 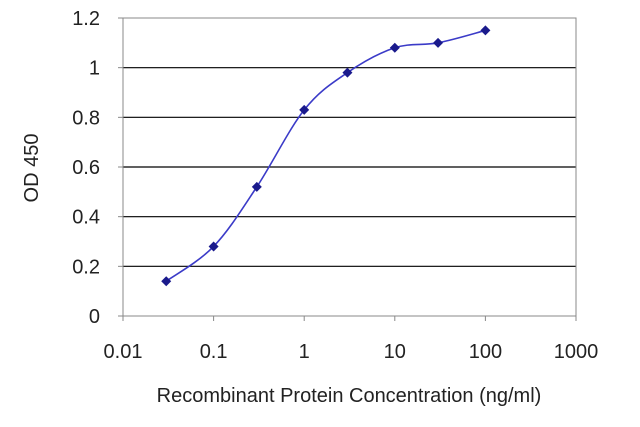 What do you see at coordinates (86, 218) in the screenshot?
I see `y-tick-label-2: 0.4` at bounding box center [86, 218].